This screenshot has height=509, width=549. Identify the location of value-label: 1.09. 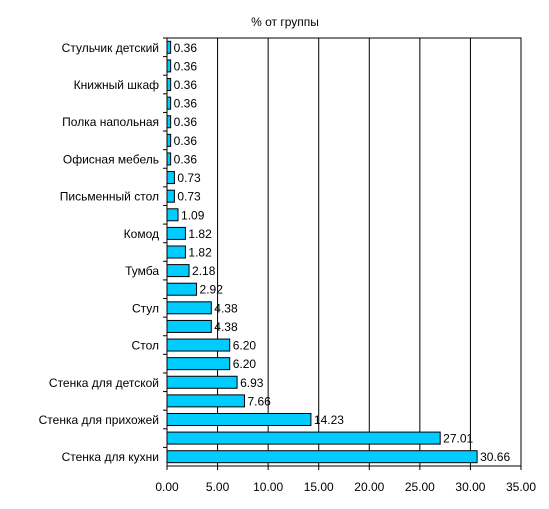
(193, 215).